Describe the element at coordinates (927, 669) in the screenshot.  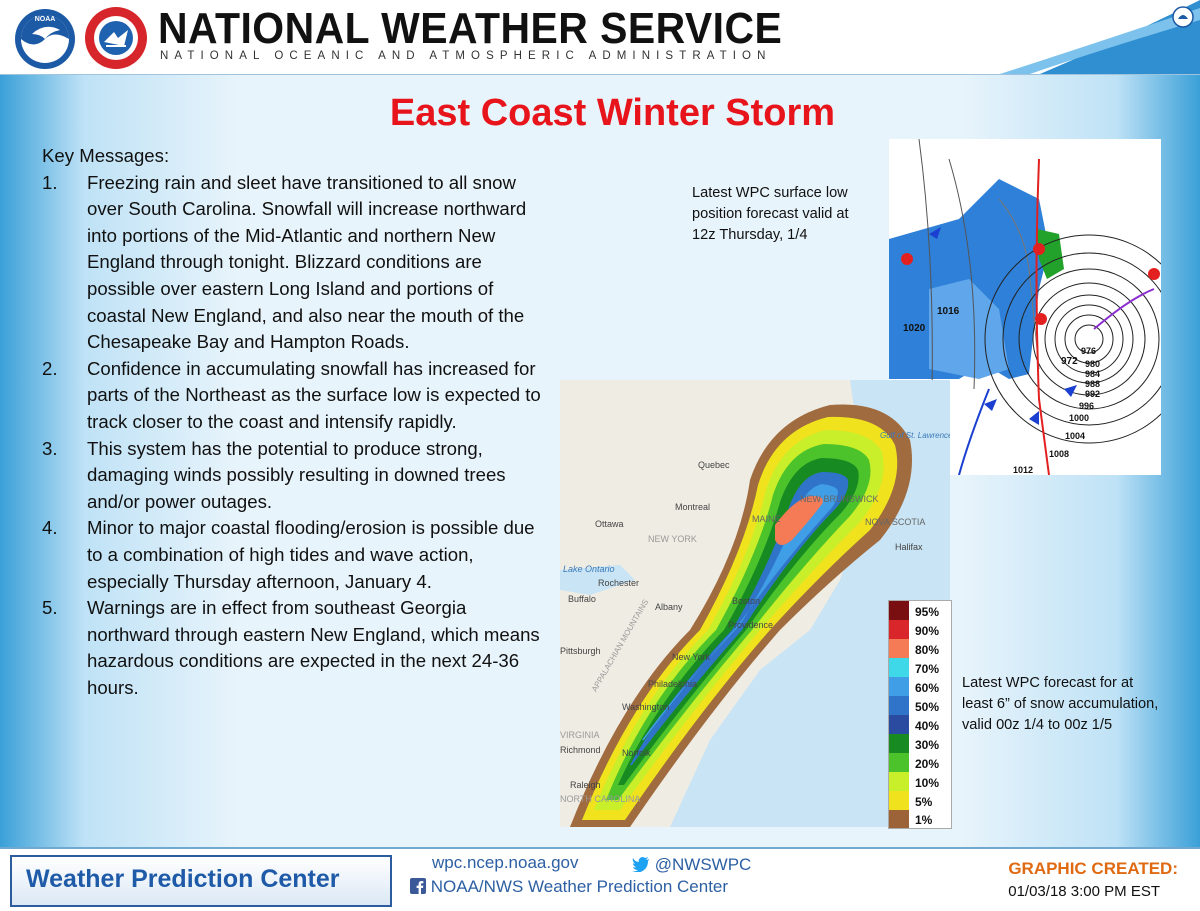
I see `legend-label: 70%` at that location.